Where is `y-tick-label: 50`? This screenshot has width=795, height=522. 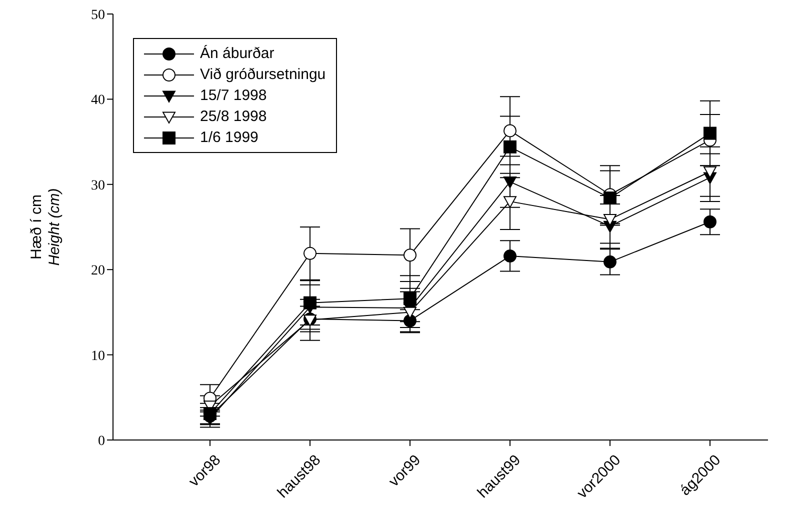
y-tick-label: 50 is located at coordinates (98, 15).